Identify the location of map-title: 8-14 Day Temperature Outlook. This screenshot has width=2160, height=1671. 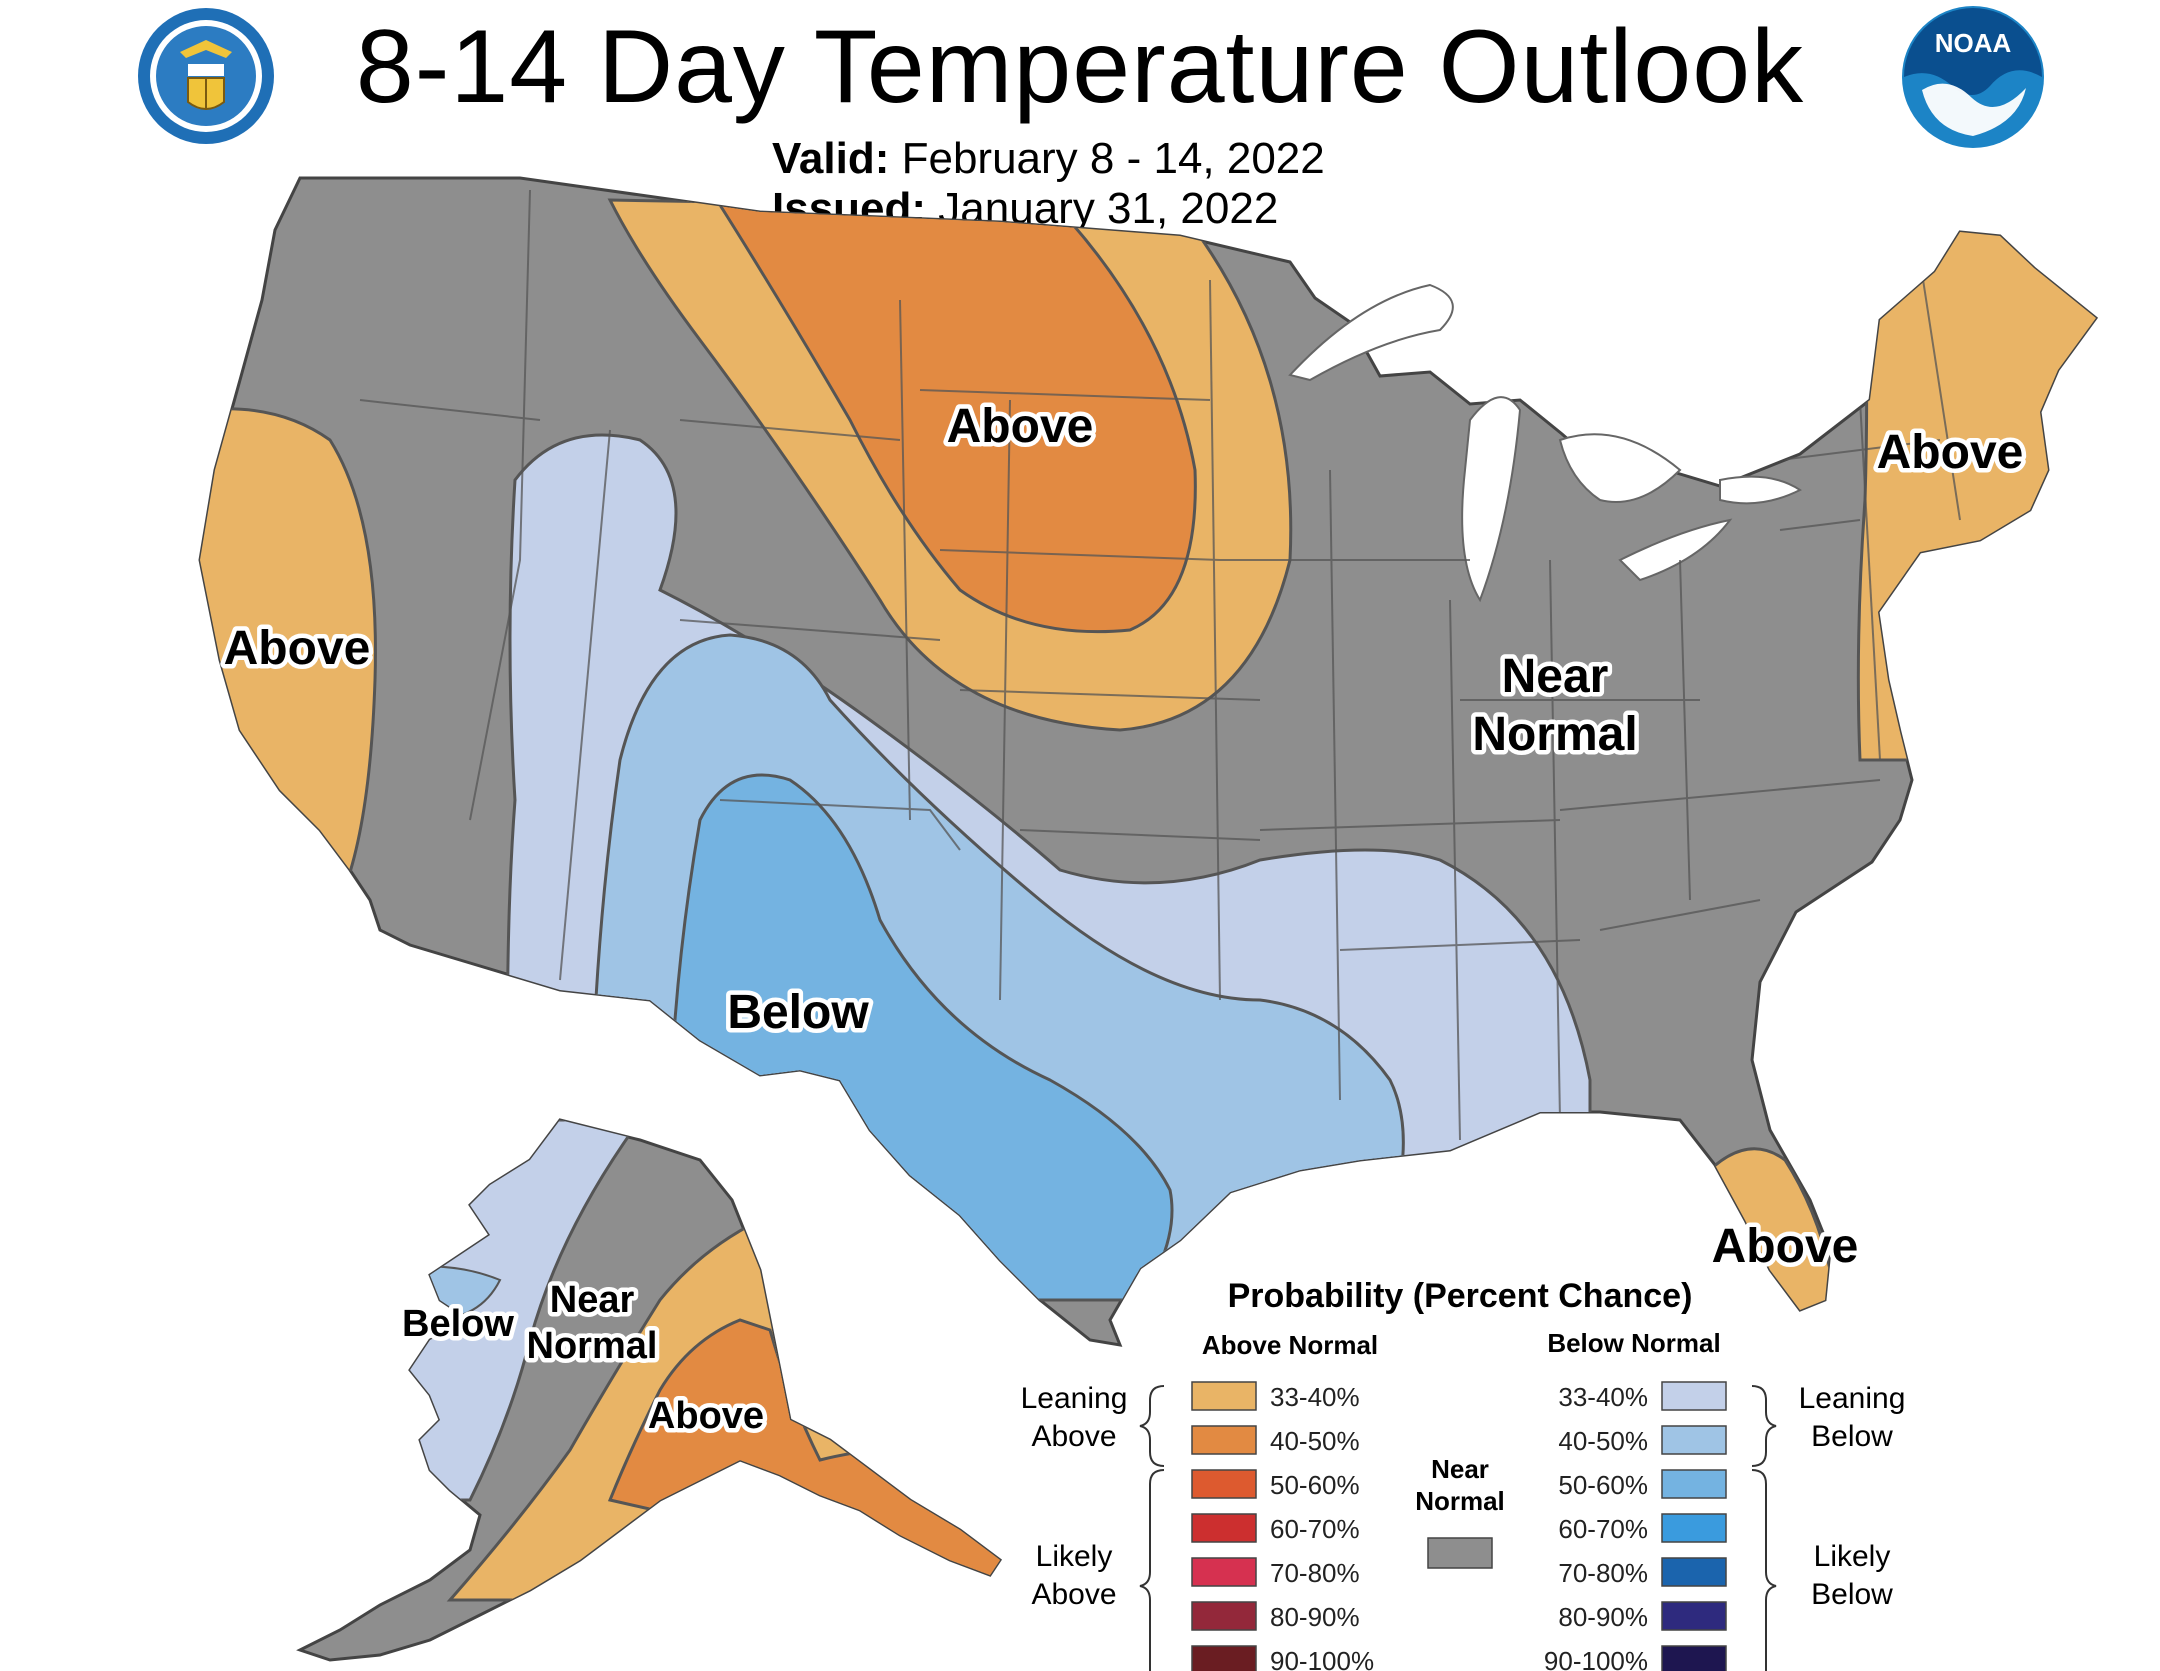
(1080, 67).